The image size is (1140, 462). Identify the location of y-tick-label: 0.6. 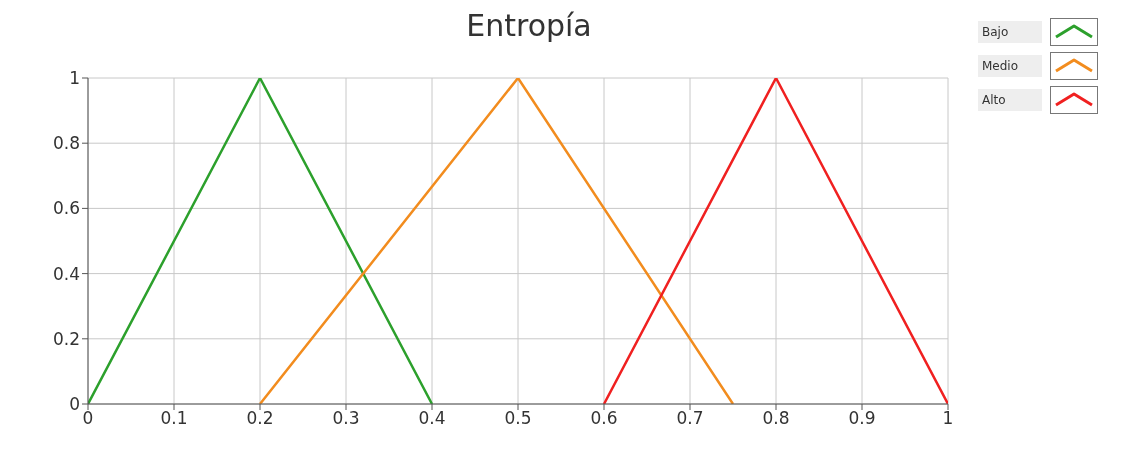
(66, 208).